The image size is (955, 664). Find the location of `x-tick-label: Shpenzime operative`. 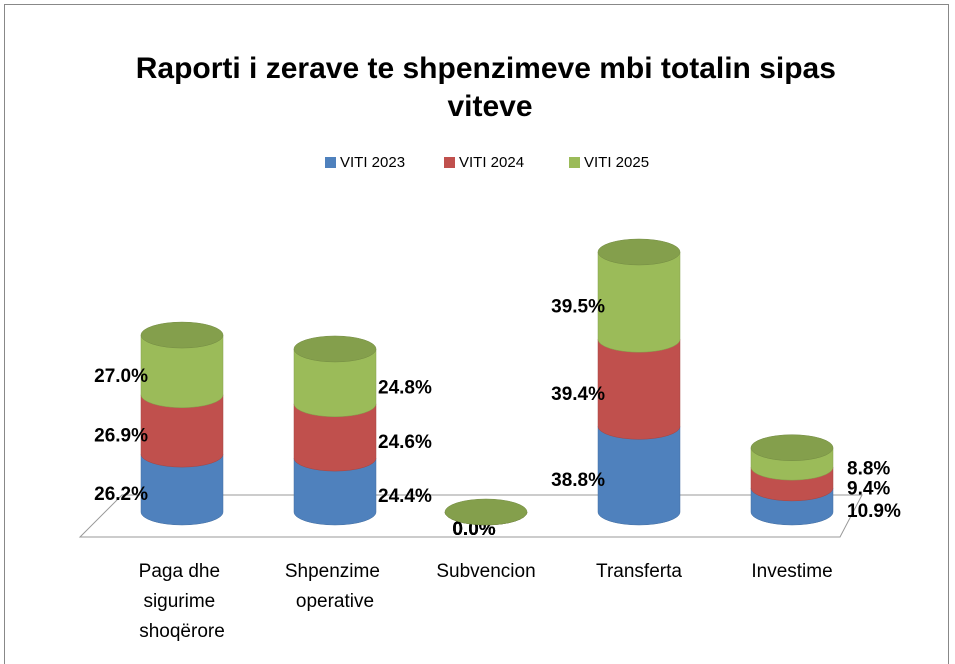

x-tick-label: Shpenzime operative is located at coordinates (335, 586).